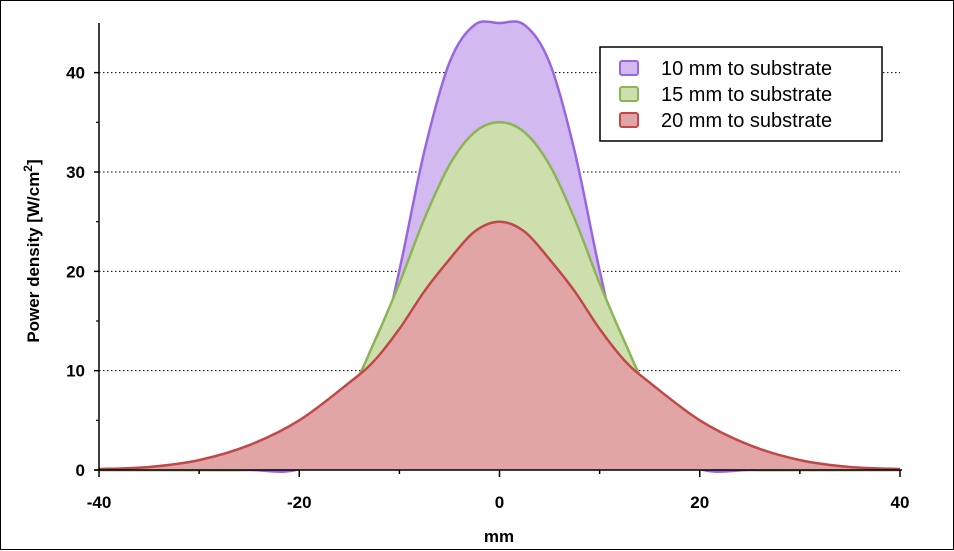 The height and width of the screenshot is (551, 954). What do you see at coordinates (746, 121) in the screenshot?
I see `legend-label-3: 20 mm to substrate` at bounding box center [746, 121].